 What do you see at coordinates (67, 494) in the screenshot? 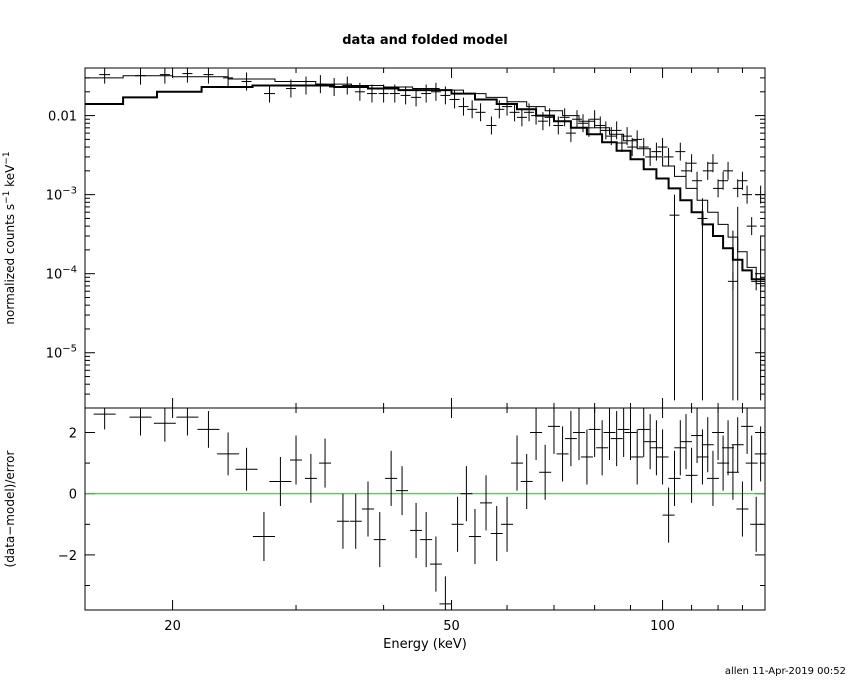
I see `lower-y-tick-labels: 2 0 −2` at bounding box center [67, 494].